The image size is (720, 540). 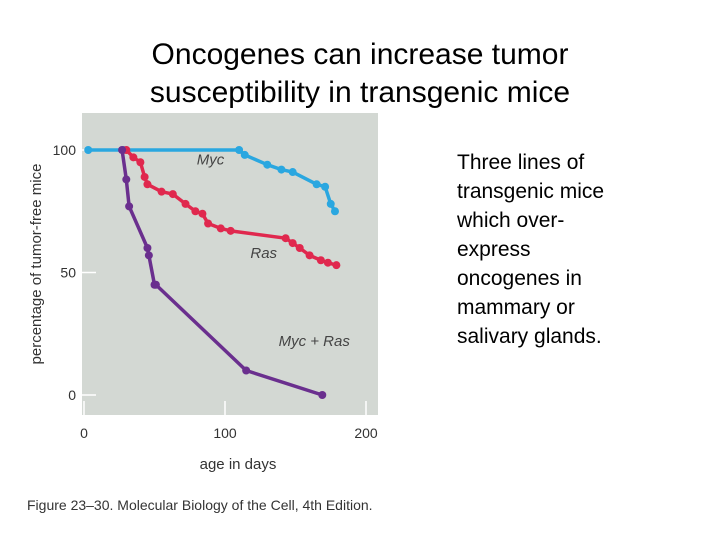 What do you see at coordinates (65, 150) in the screenshot?
I see `y-tick-label: 100` at bounding box center [65, 150].